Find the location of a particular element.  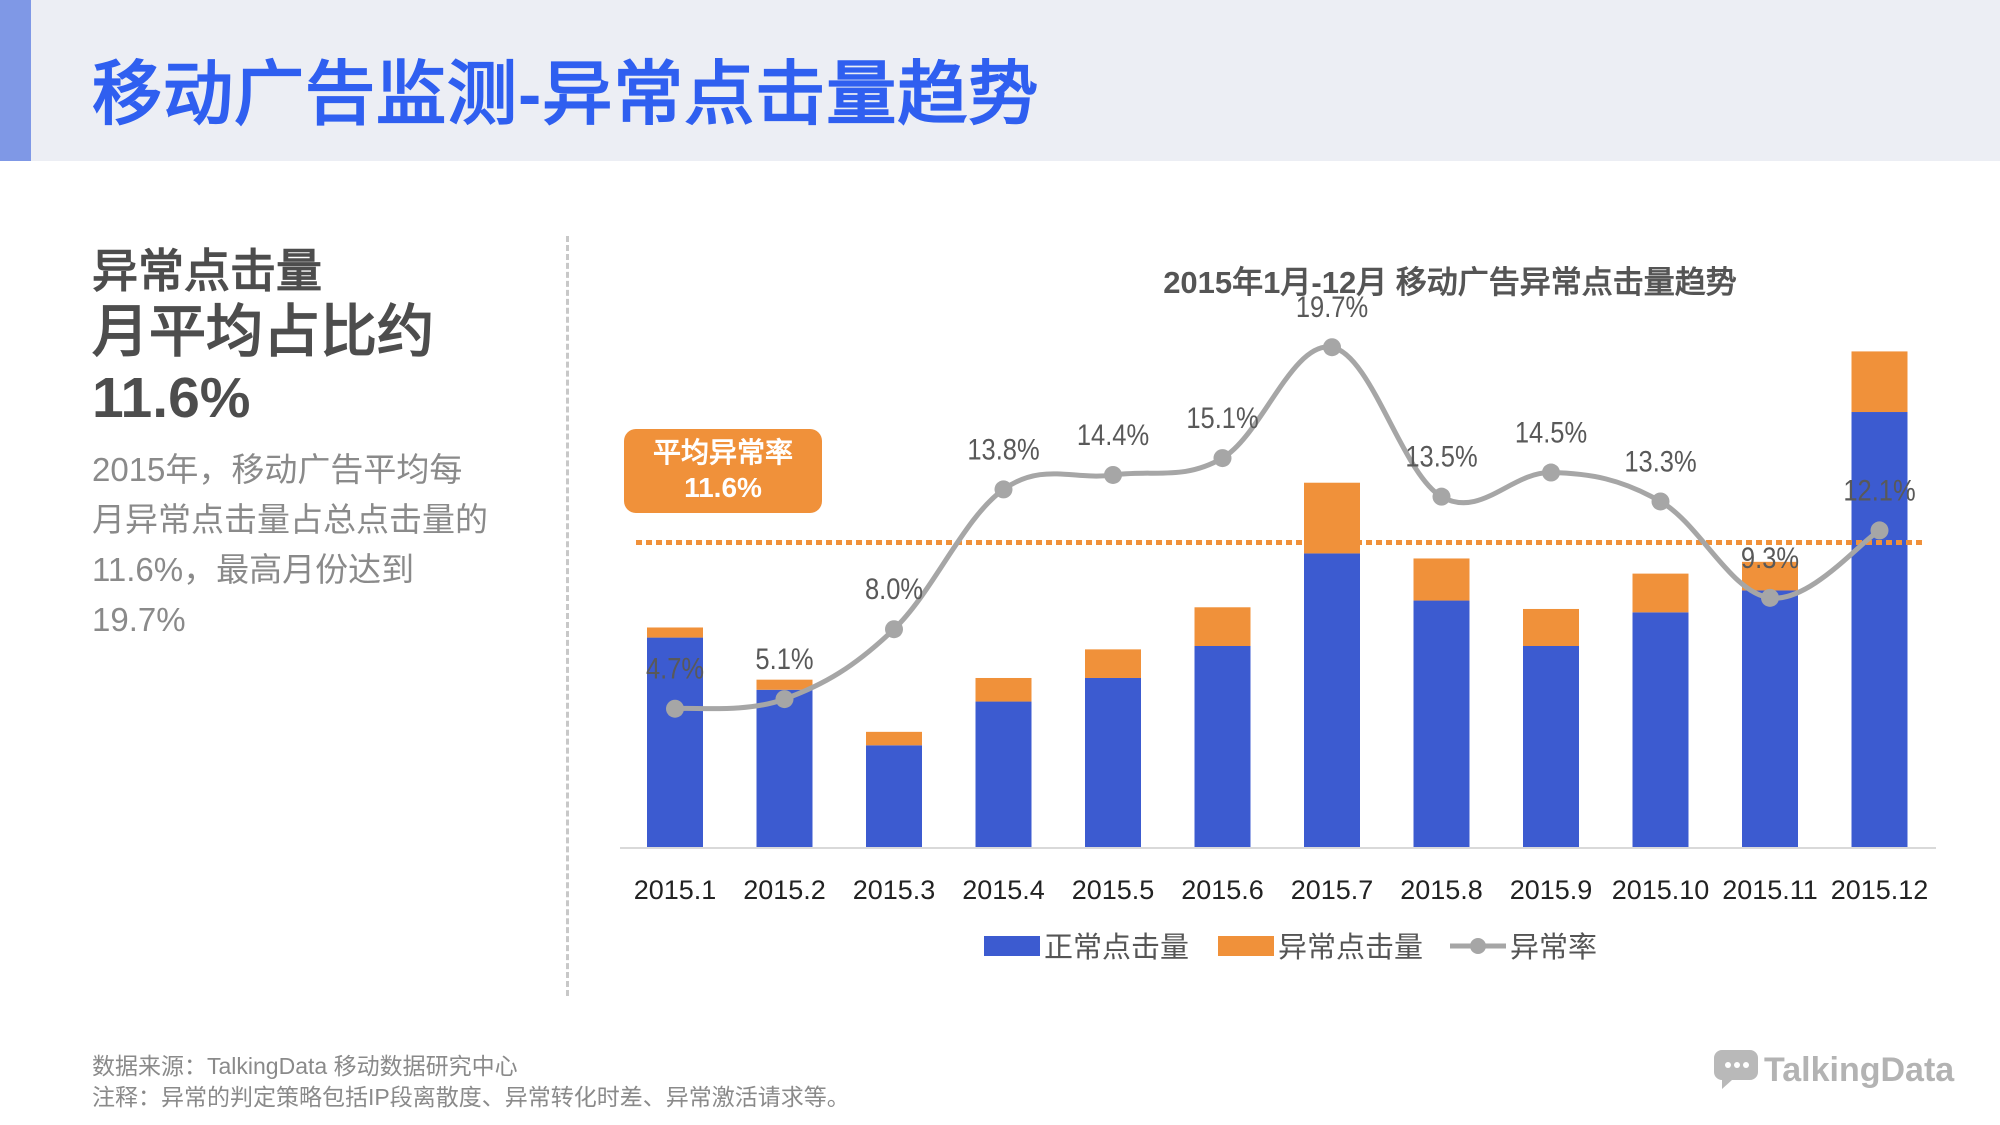

x-tick-label: 2015.5 is located at coordinates (1113, 890).